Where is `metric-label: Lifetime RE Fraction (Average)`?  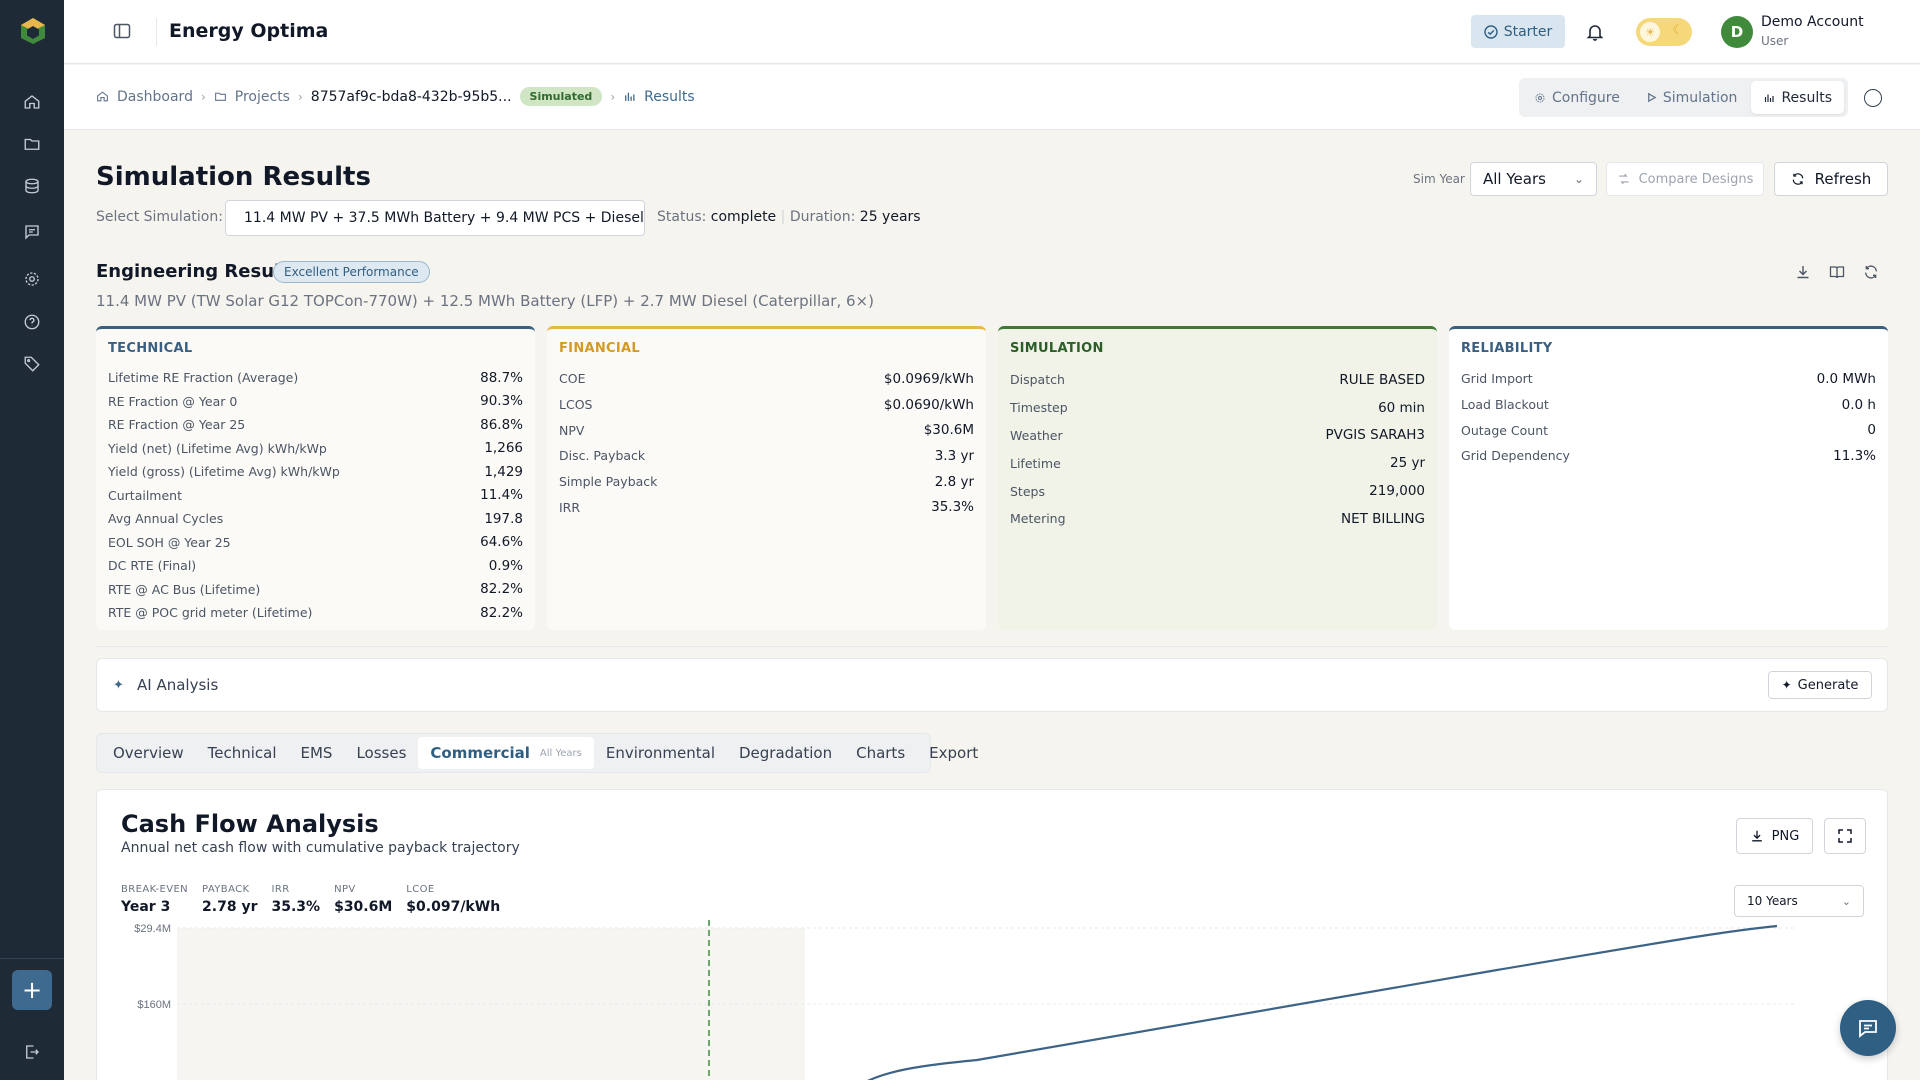
metric-label: Lifetime RE Fraction (Average) is located at coordinates (203, 378).